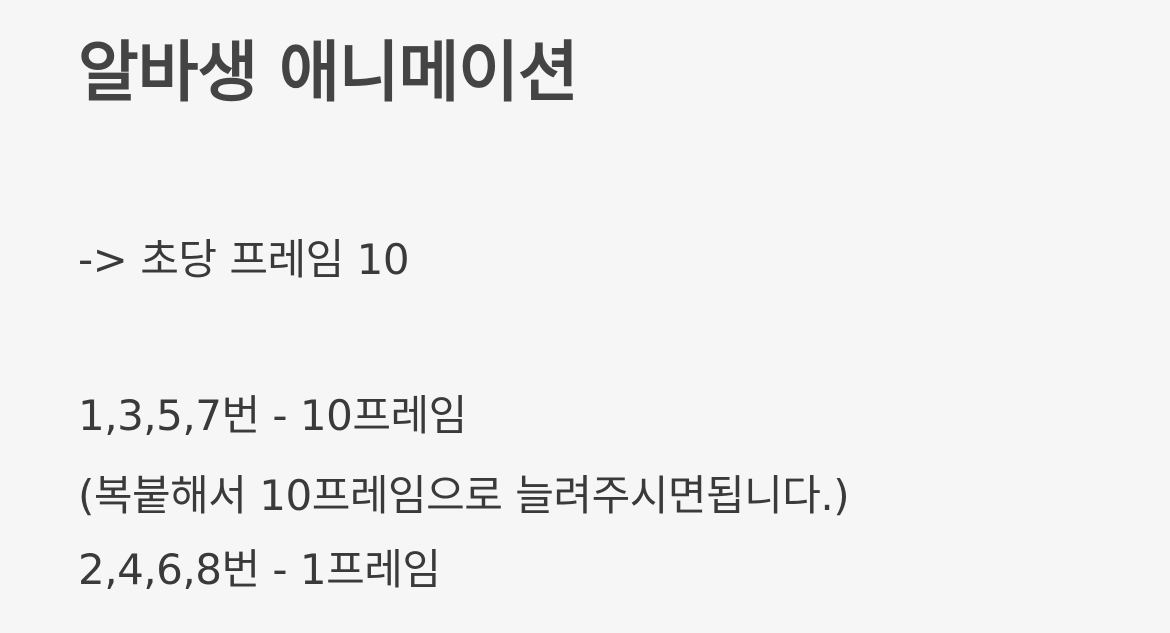 Image resolution: width=1170 pixels, height=633 pixels. Describe the element at coordinates (328, 72) in the screenshot. I see `page-title: 알바생 애니메이션` at that location.